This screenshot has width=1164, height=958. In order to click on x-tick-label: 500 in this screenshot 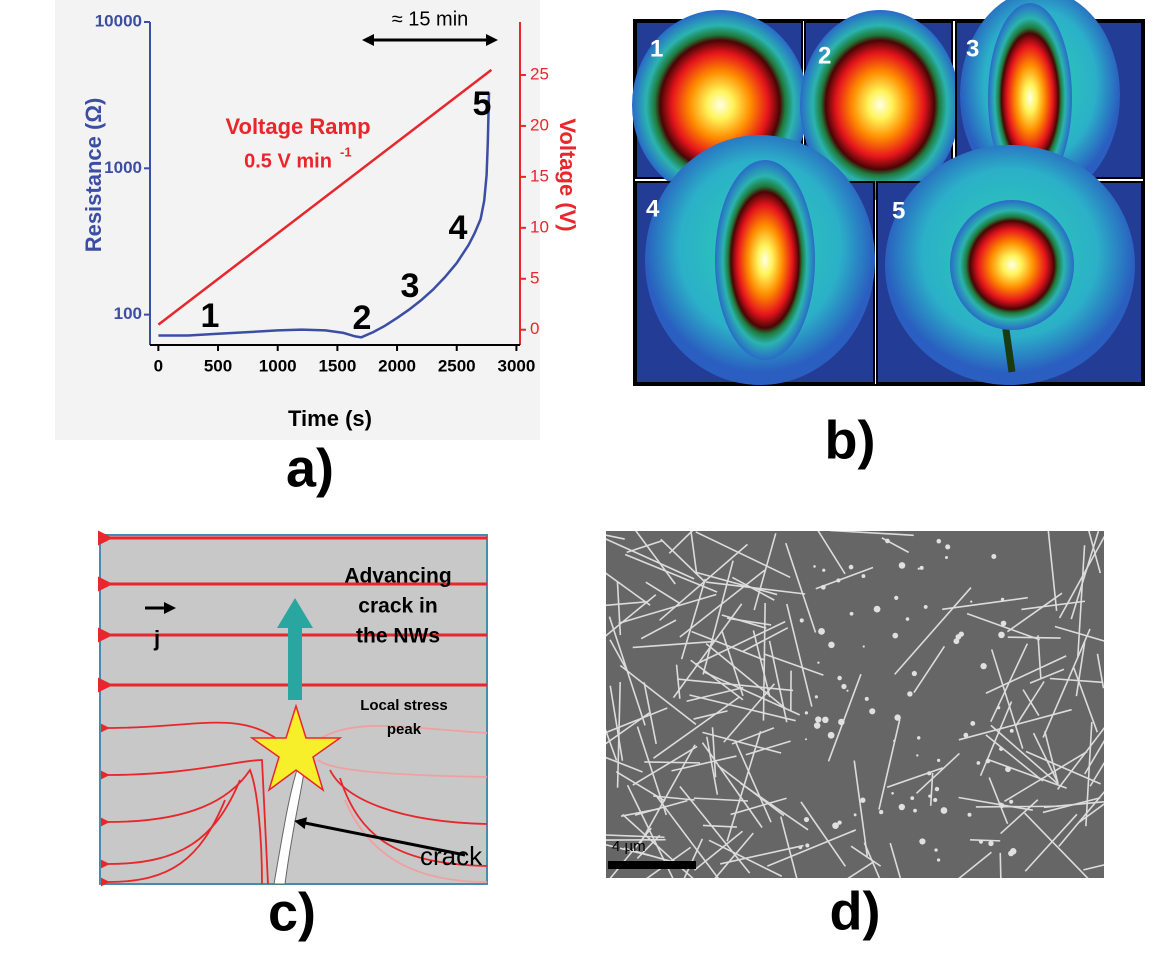, I will do `click(218, 365)`.